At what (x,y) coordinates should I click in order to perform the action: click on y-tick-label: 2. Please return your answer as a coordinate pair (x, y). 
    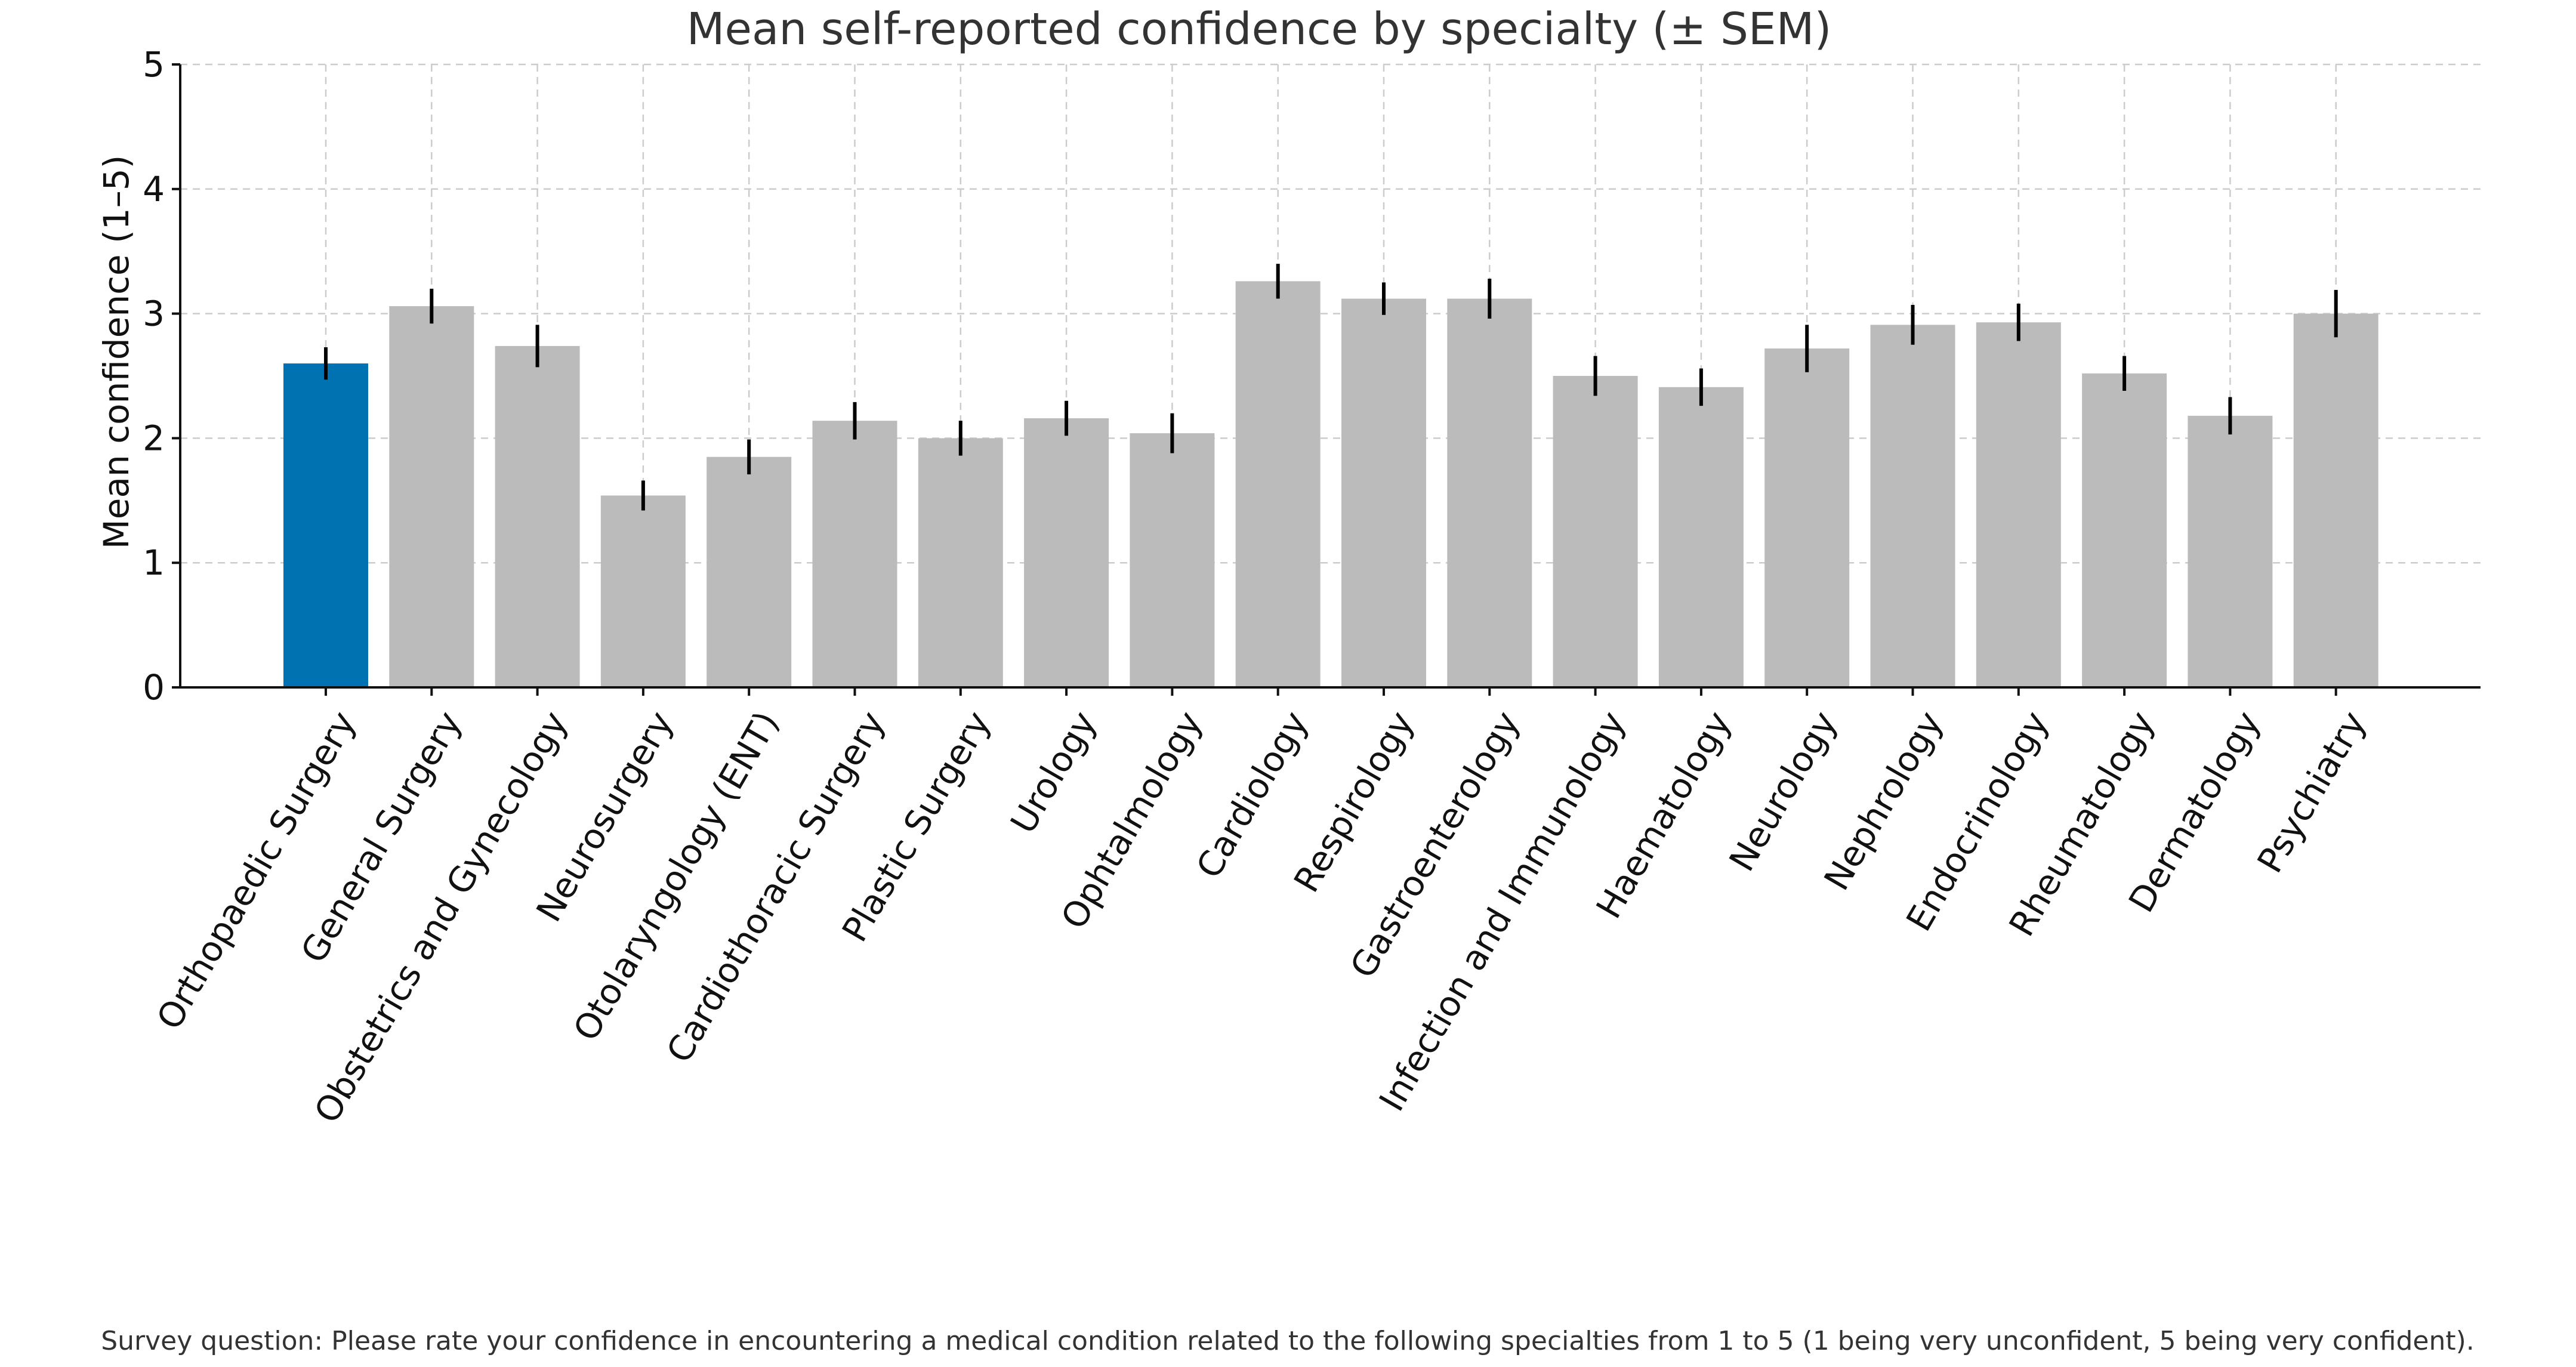
    Looking at the image, I should click on (154, 438).